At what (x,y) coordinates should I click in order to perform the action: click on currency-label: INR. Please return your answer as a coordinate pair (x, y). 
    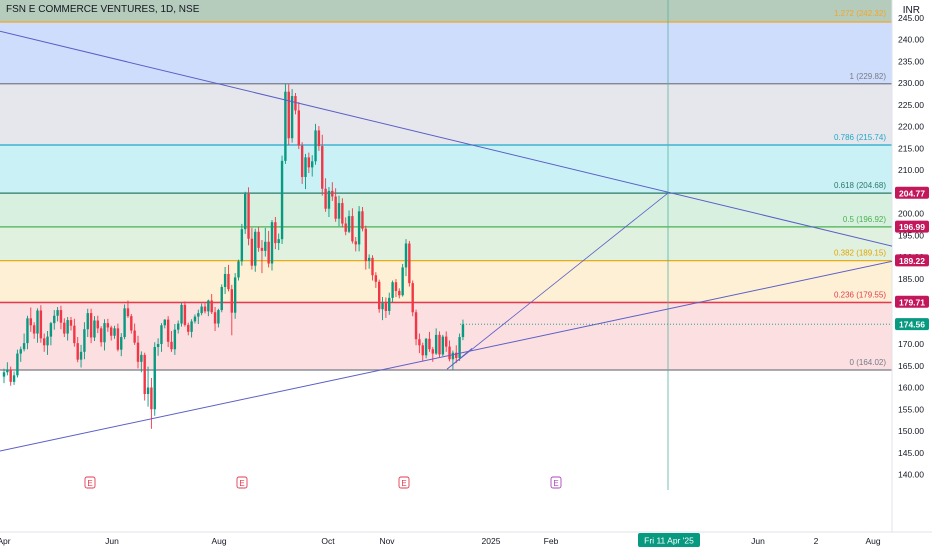
    Looking at the image, I should click on (911, 10).